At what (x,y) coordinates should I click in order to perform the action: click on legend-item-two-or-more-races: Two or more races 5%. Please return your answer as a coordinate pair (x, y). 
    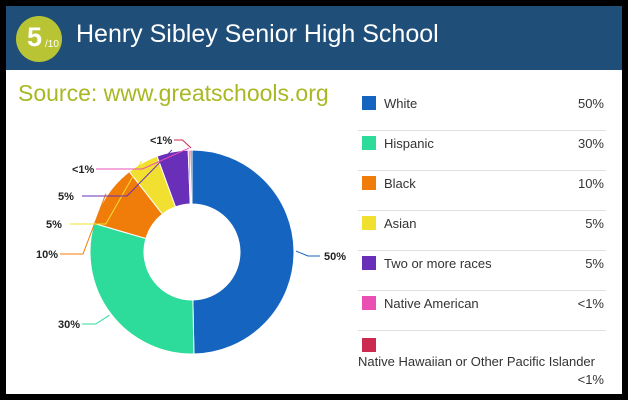
    Looking at the image, I should click on (482, 270).